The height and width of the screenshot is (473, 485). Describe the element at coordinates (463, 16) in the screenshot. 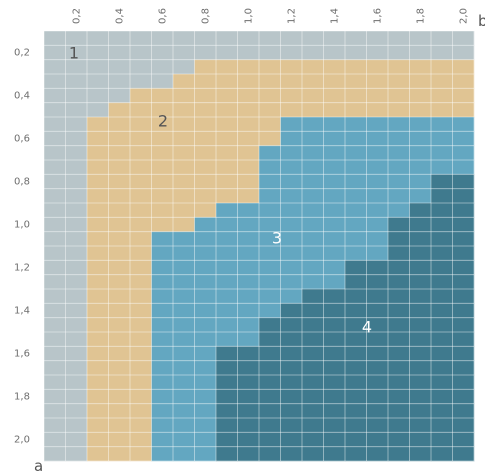

I see `x-tick-label: 2,0` at that location.